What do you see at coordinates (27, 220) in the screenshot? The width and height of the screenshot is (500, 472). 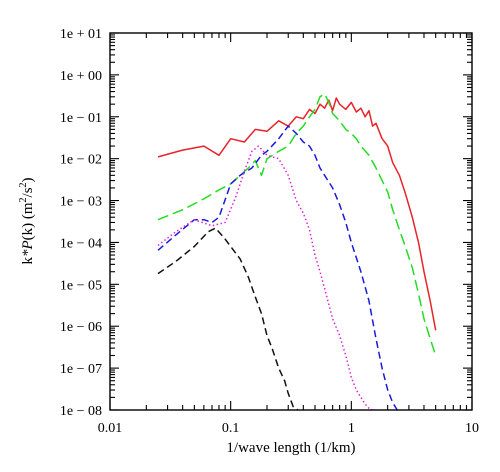 I see `y-axis-title: k*P(k) (m2/s2)` at bounding box center [27, 220].